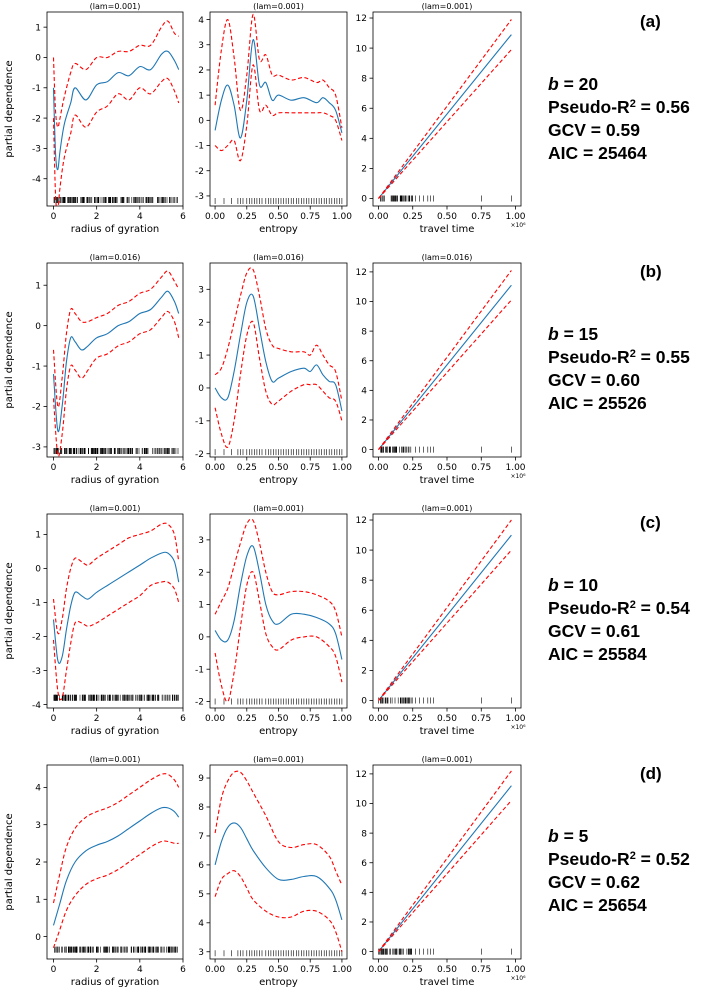  What do you see at coordinates (597, 654) in the screenshot?
I see `aic-line: AIC = 25584` at bounding box center [597, 654].